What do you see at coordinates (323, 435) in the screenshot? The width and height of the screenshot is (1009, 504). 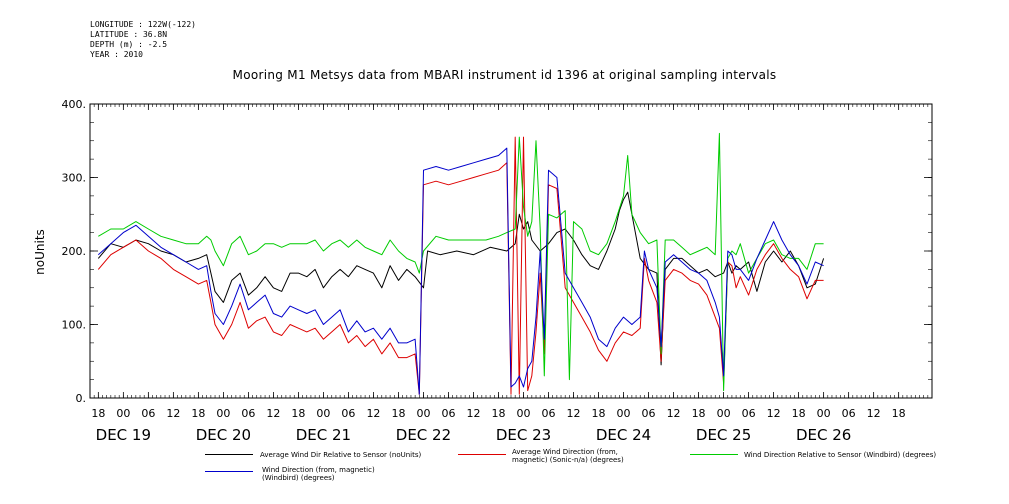 I see `x-date-label: DEC 21` at bounding box center [323, 435].